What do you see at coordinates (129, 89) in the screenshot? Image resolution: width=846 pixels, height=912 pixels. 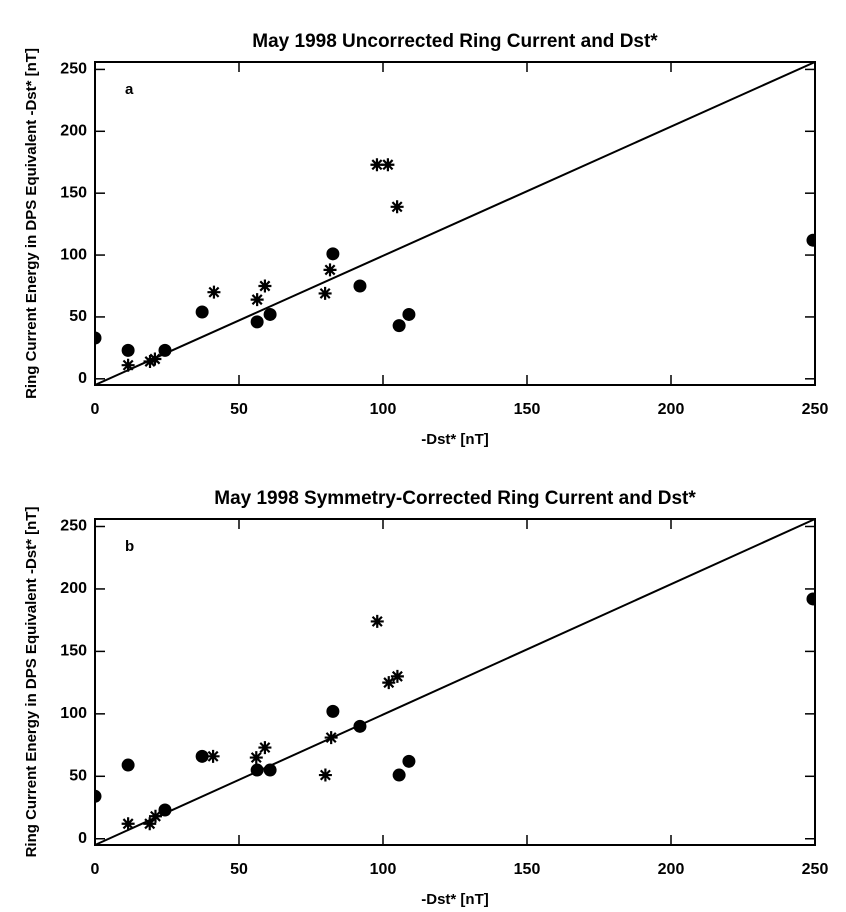 I see `panel-label: a` at bounding box center [129, 89].